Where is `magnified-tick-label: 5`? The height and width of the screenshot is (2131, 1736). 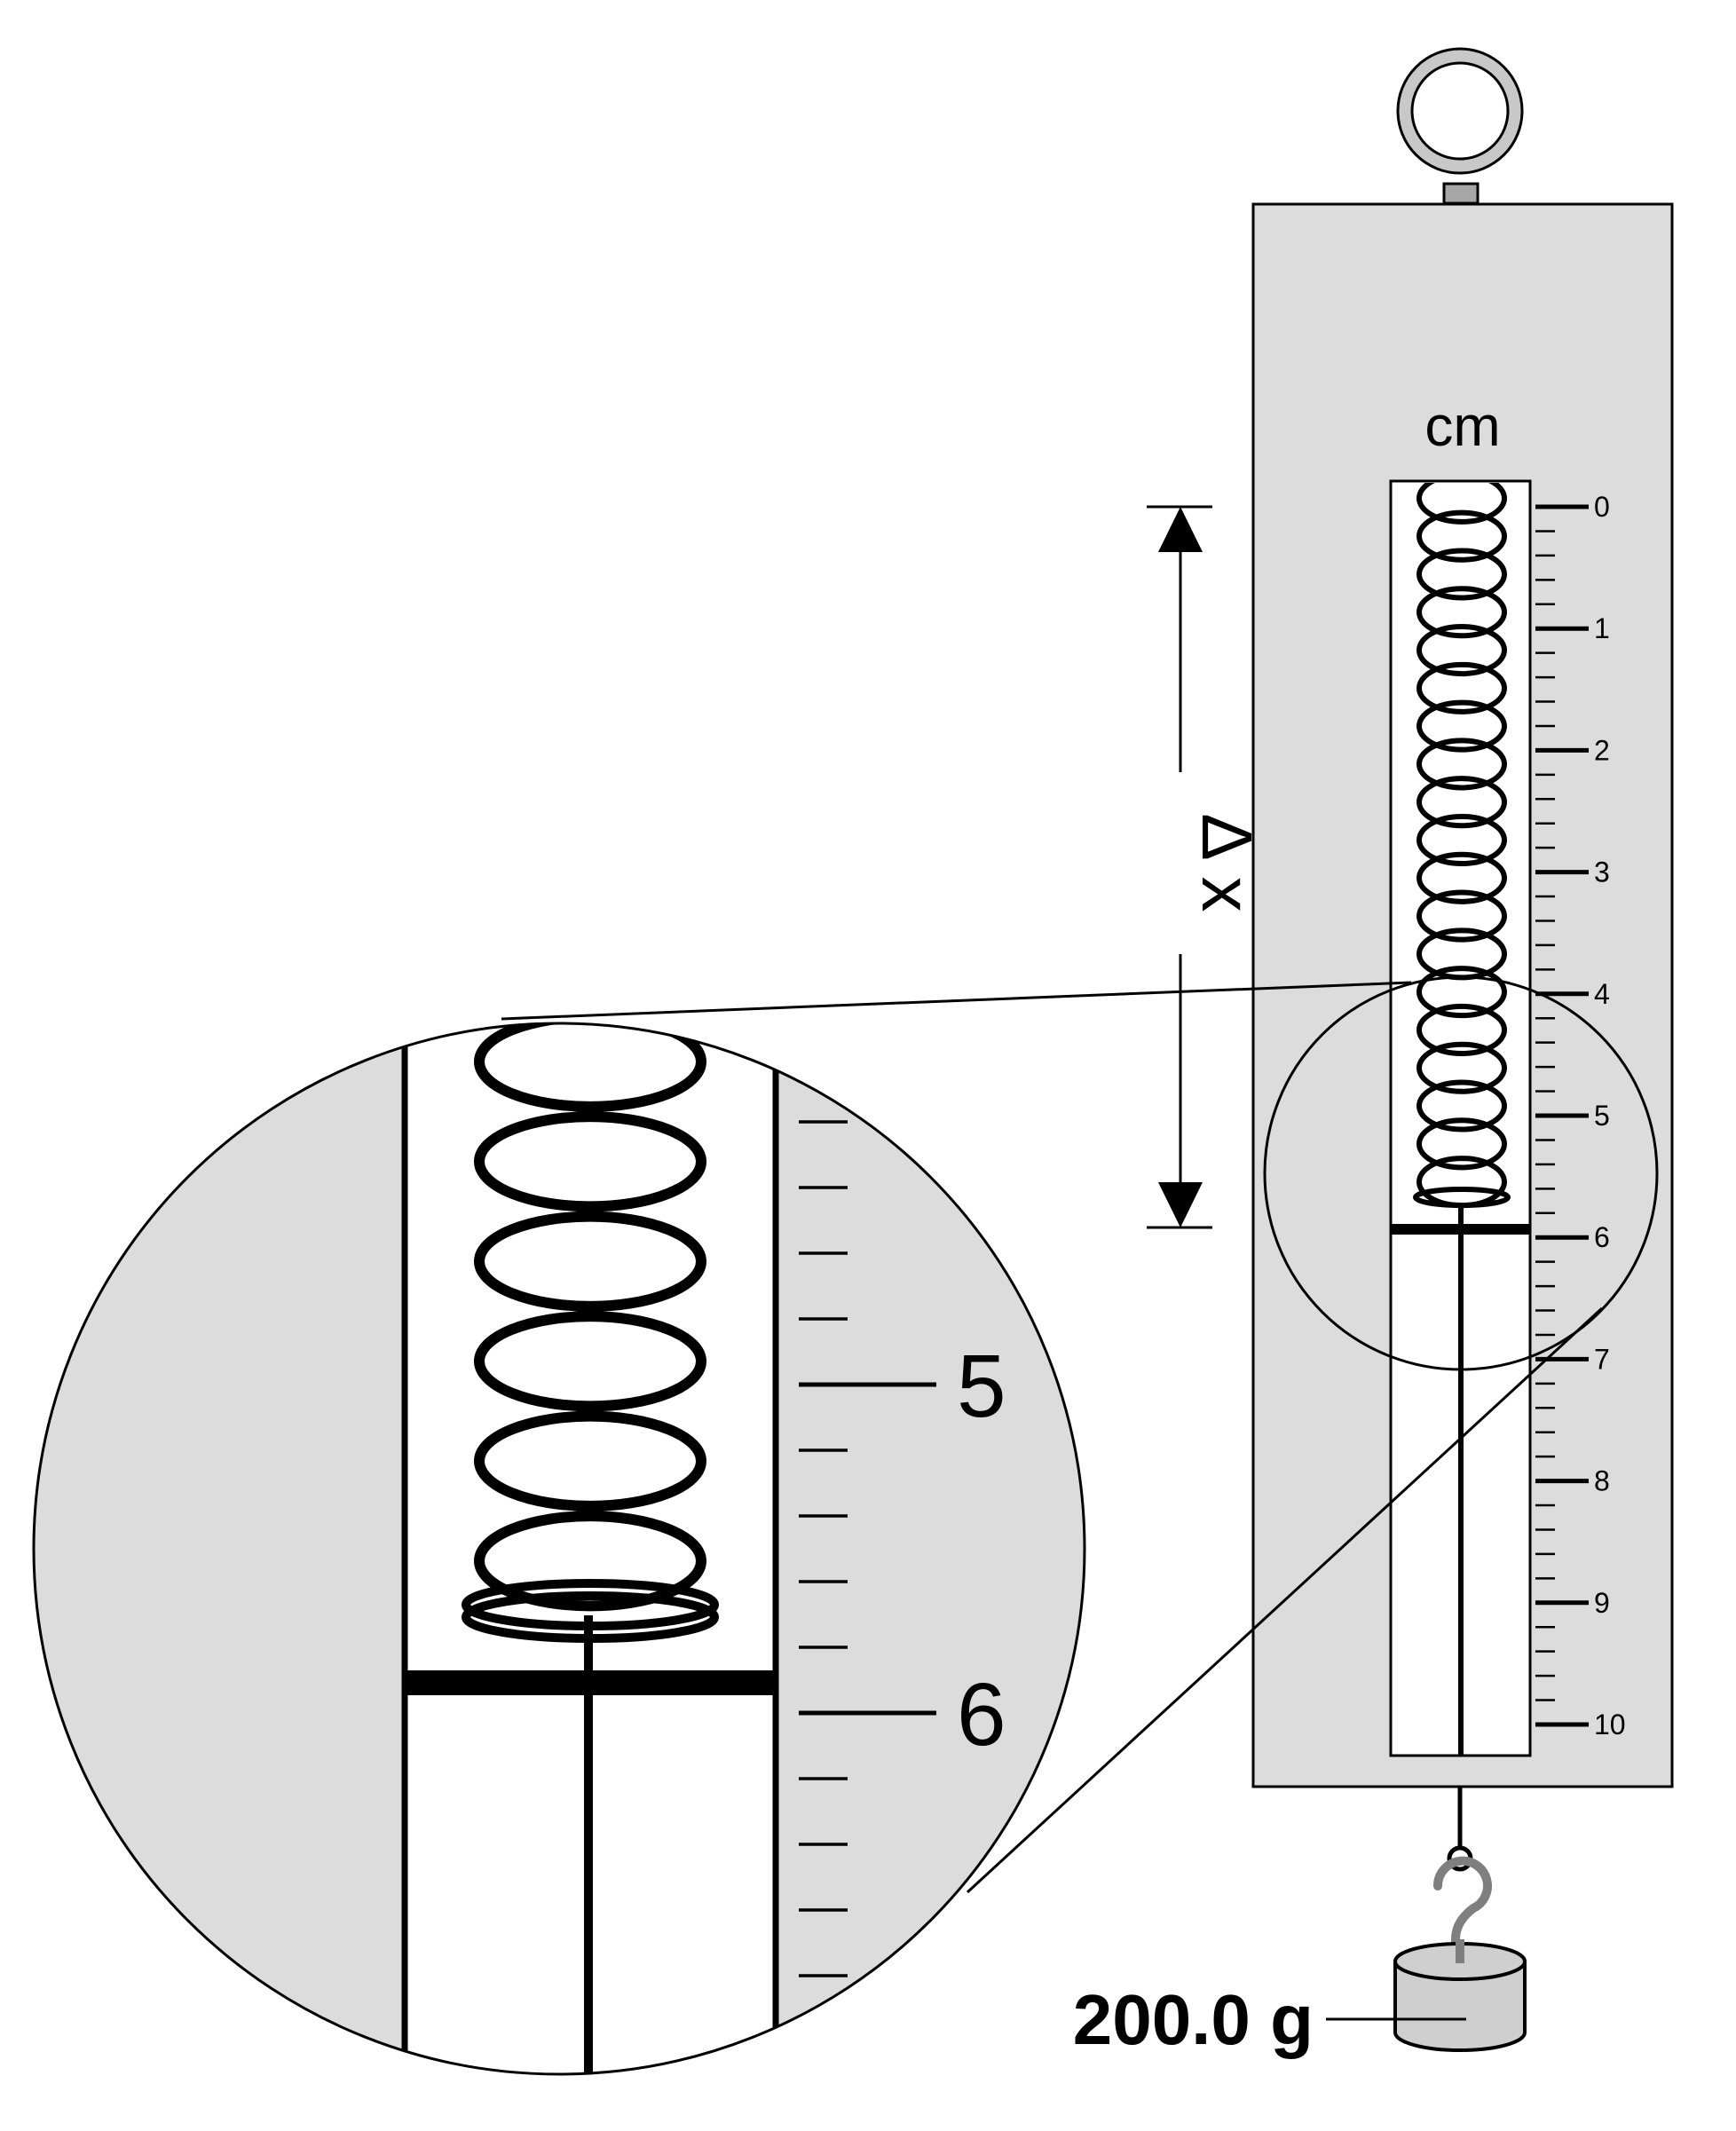 magnified-tick-label: 5 is located at coordinates (981, 1386).